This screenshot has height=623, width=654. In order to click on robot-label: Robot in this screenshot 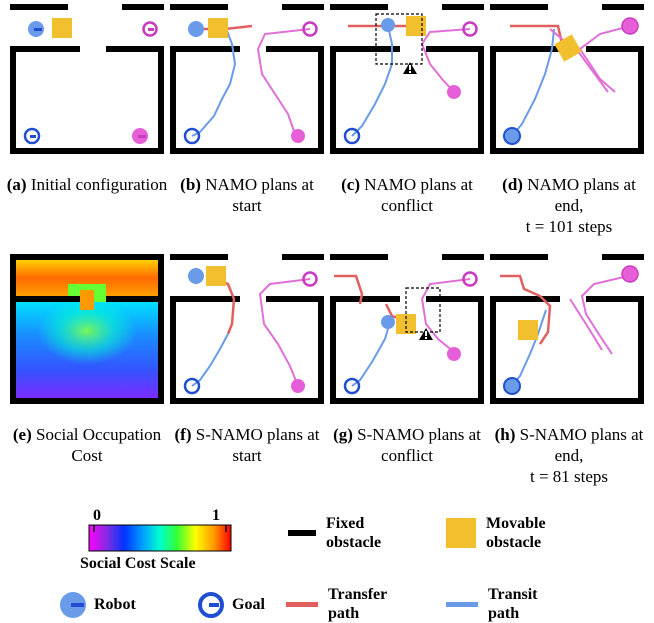, I will do `click(115, 604)`.